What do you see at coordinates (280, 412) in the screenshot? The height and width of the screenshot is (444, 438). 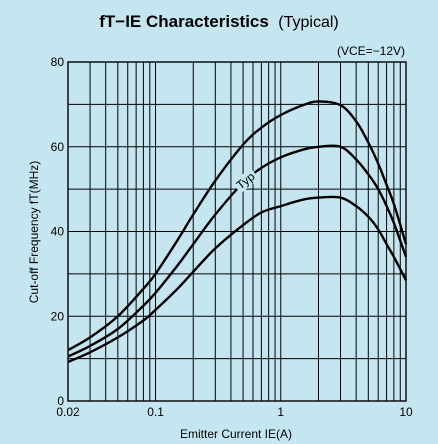 I see `x-tick-label: 1` at bounding box center [280, 412].